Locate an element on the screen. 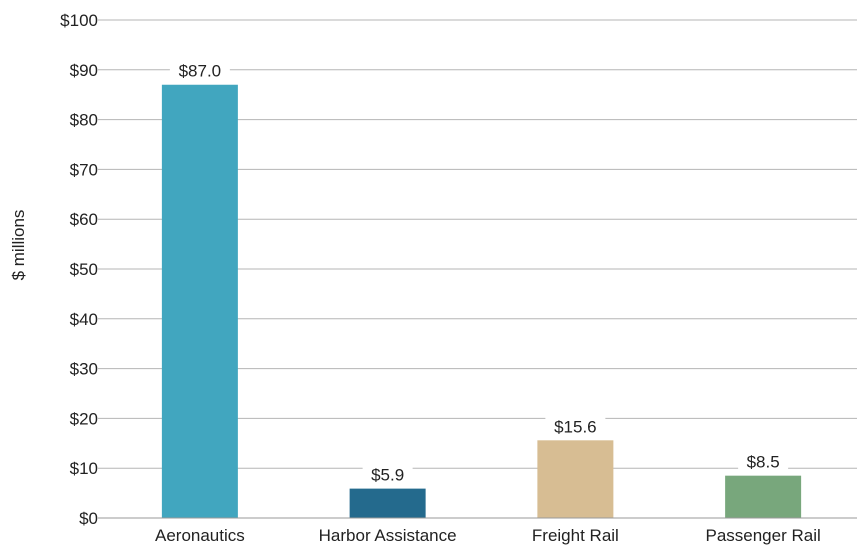  y-axis-title: $ millions is located at coordinates (18, 245).